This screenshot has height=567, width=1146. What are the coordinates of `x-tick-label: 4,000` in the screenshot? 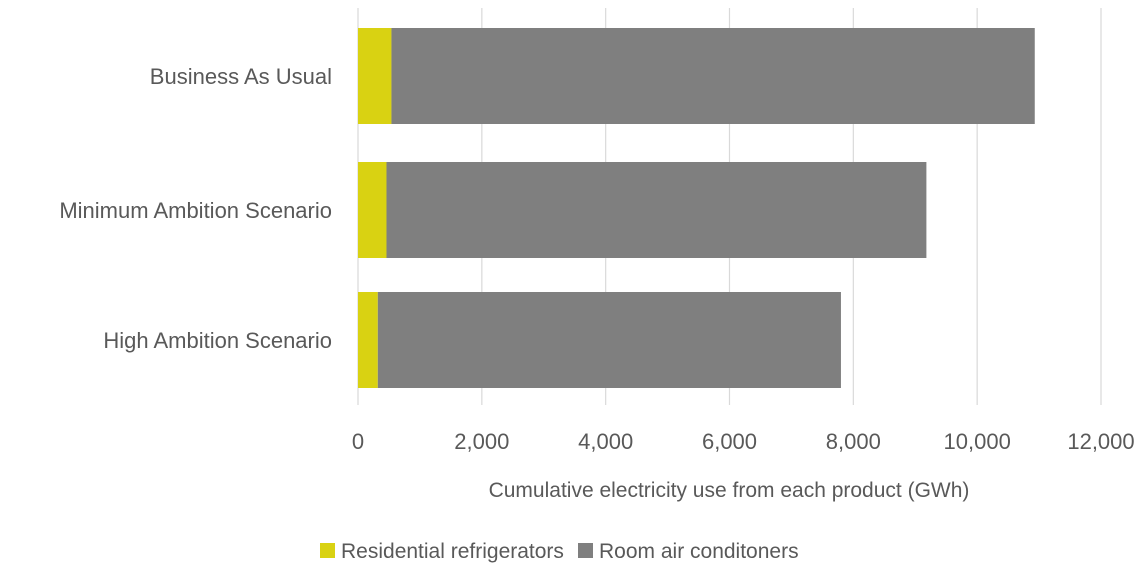 It's located at (605, 441).